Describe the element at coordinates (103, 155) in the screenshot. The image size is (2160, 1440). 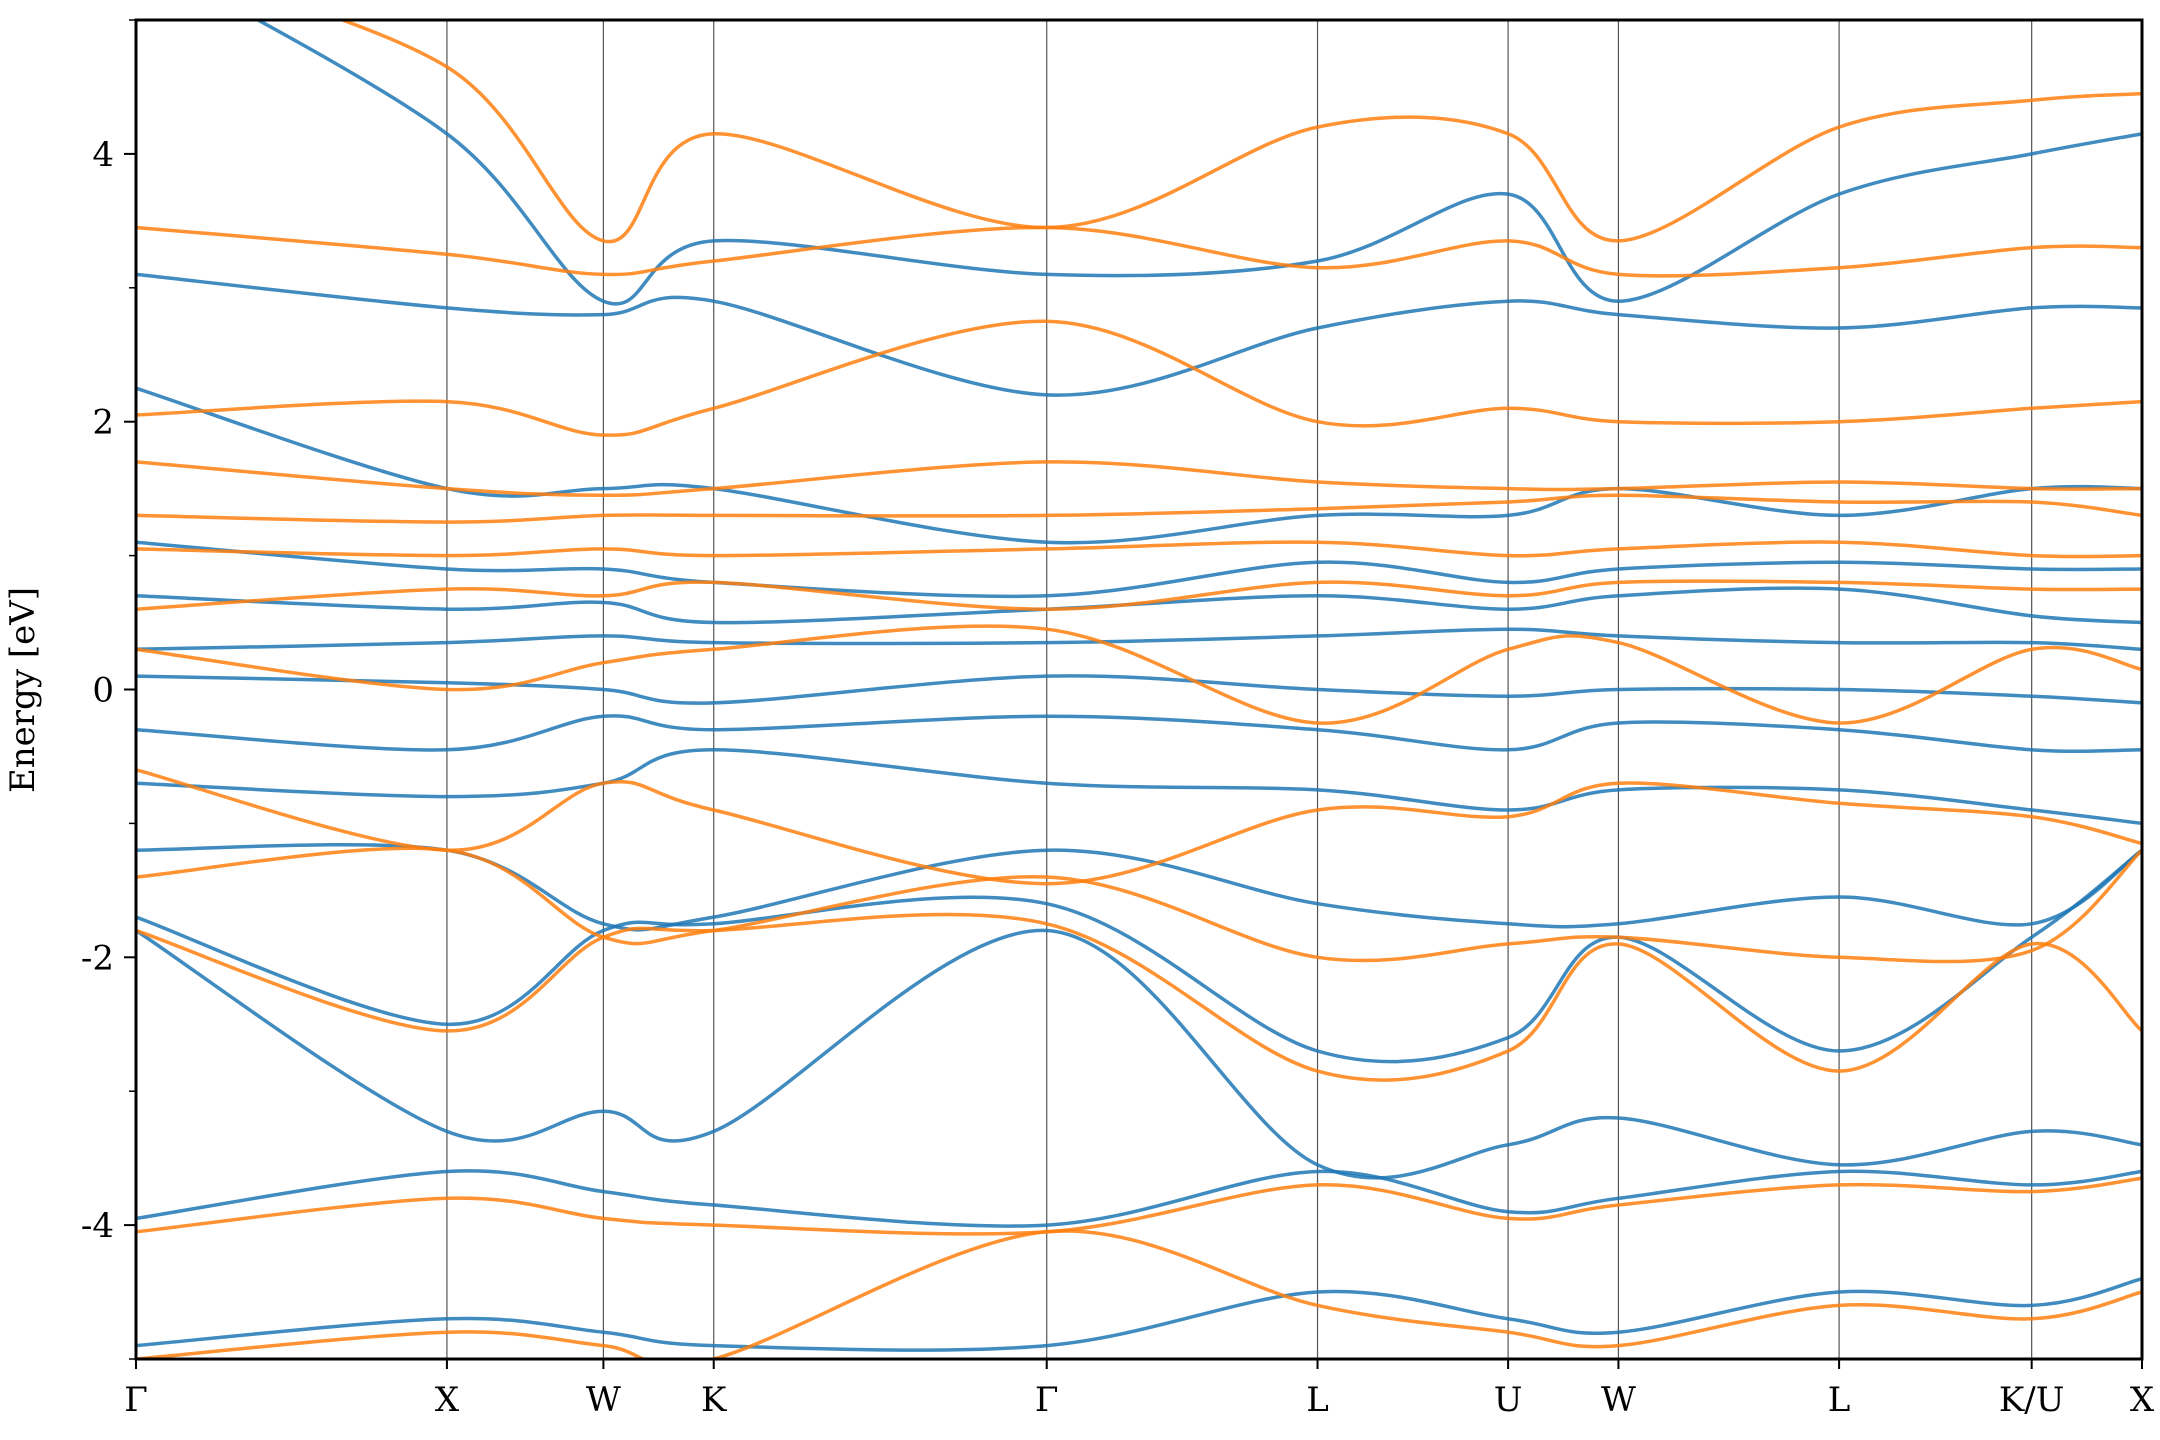
I see `y-tick-label: 4` at that location.